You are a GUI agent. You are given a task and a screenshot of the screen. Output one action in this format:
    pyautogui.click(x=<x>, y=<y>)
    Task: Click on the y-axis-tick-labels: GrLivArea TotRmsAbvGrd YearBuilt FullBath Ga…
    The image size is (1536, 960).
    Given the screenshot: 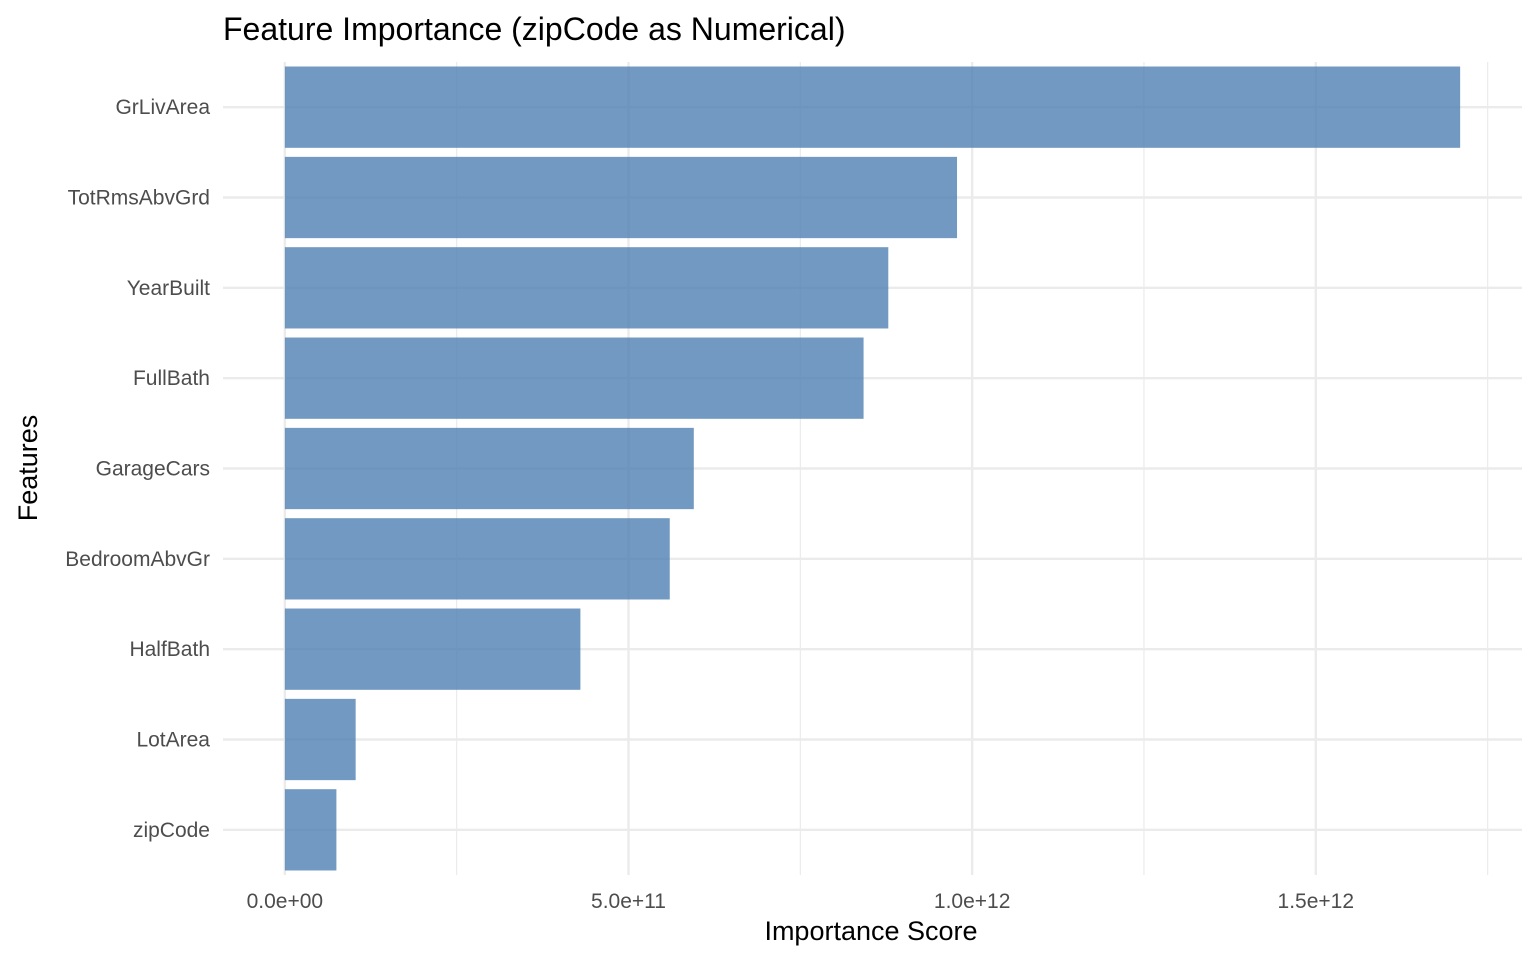 What is the action you would take?
    pyautogui.click(x=137, y=469)
    